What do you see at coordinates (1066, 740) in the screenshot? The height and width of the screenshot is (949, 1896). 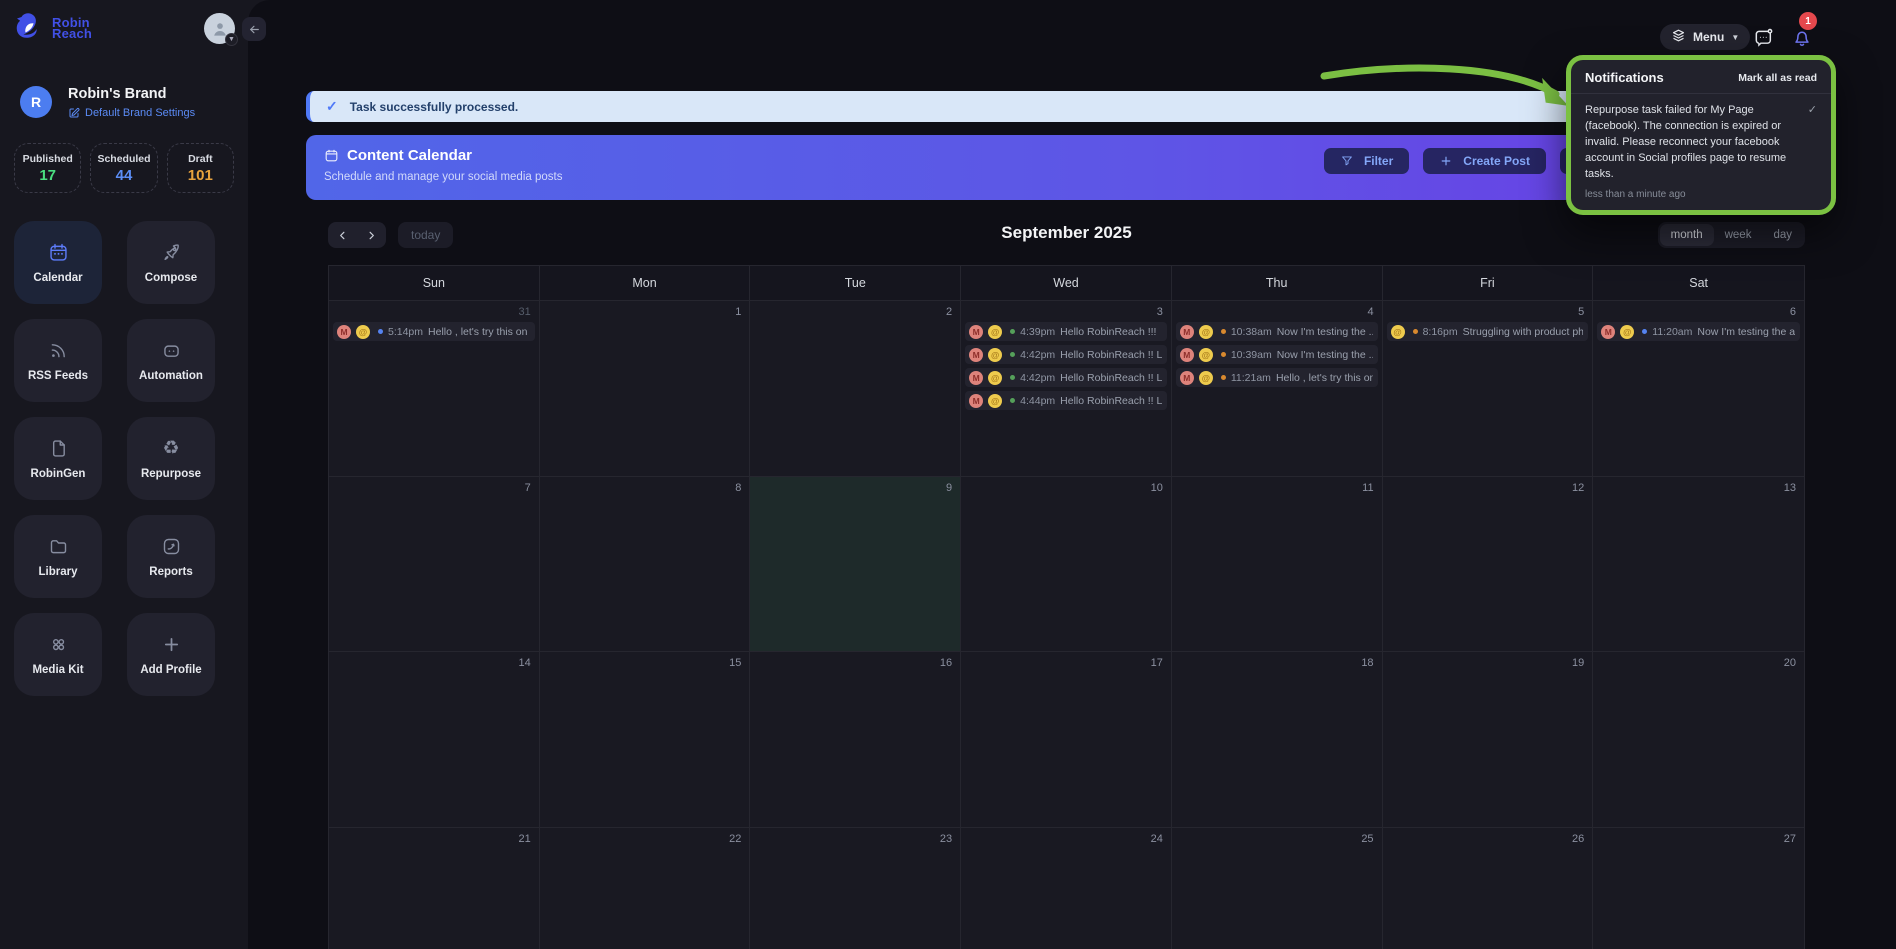 I see `calendar-cell-17: 17` at bounding box center [1066, 740].